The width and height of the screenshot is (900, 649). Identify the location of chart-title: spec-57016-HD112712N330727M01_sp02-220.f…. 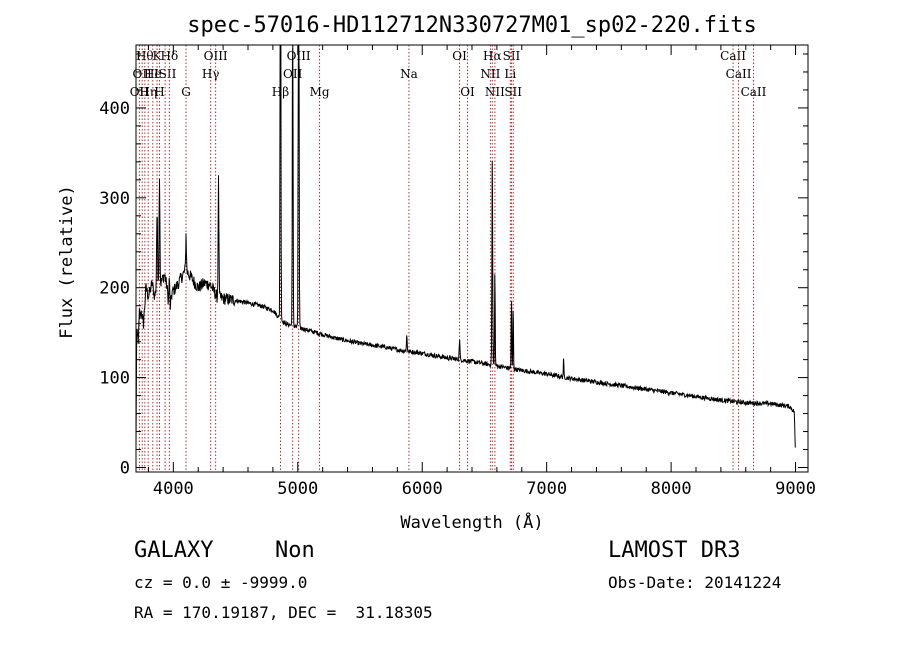
(472, 25).